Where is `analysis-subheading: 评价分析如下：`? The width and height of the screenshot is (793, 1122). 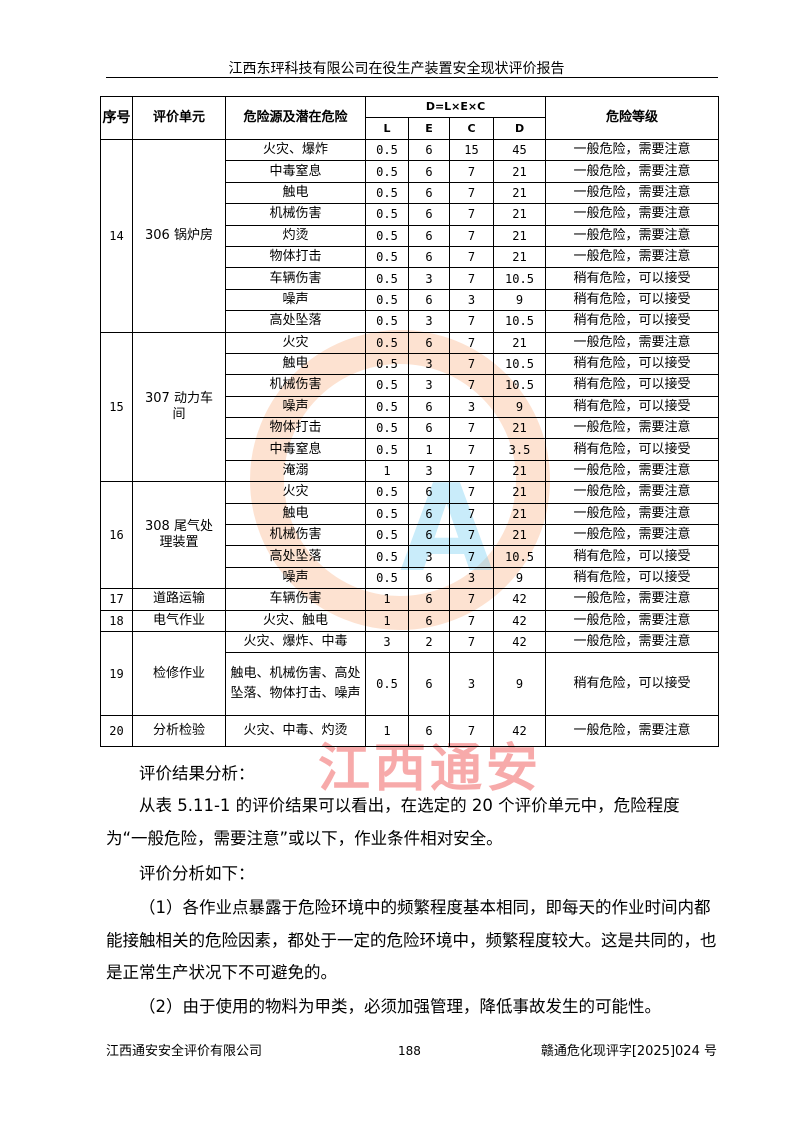
analysis-subheading: 评价分析如下： is located at coordinates (197, 873).